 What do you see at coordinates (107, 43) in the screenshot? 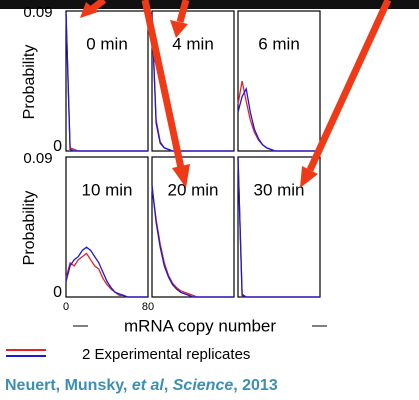
I see `panel-title: 0 min` at bounding box center [107, 43].